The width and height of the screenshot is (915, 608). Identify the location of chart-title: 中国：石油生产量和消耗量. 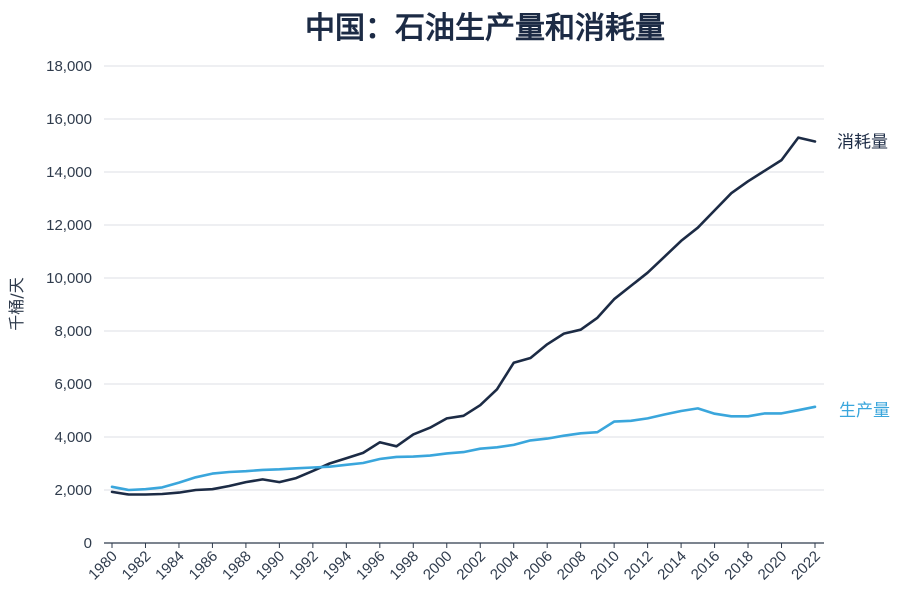
(485, 28).